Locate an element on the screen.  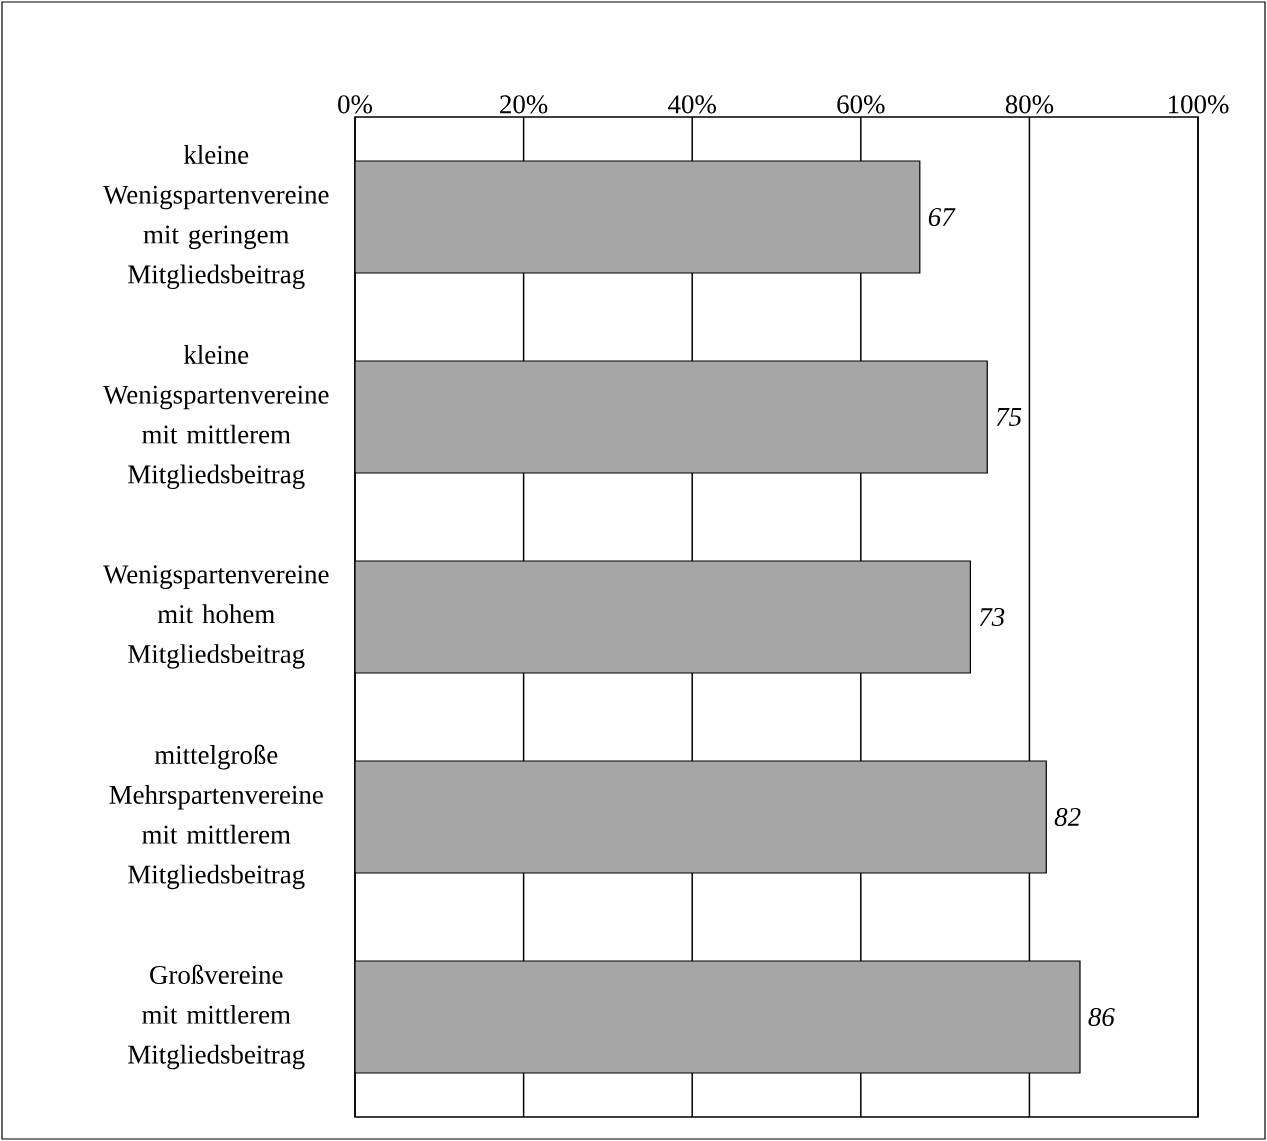
y-tick-label: kleine Wenigspartenvereine mit mittlerem Mitgliedsbeitrag is located at coordinates (216, 417).